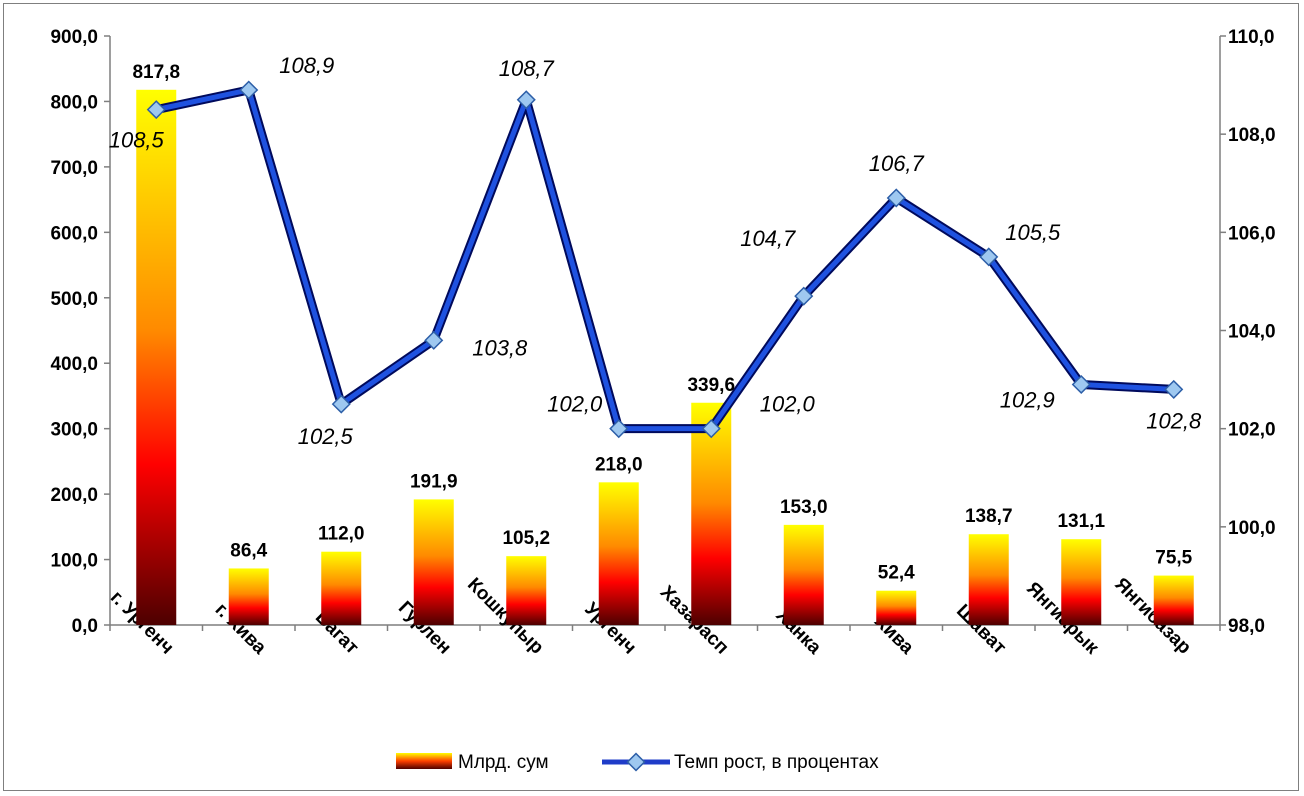 This screenshot has height=796, width=1304. What do you see at coordinates (526, 538) in the screenshot?
I see `bar-value-label: 105,2` at bounding box center [526, 538].